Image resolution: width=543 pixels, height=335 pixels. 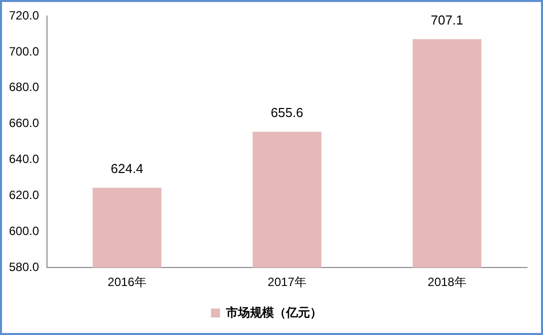 What do you see at coordinates (24, 195) in the screenshot?
I see `y-tick-label: 620.0` at bounding box center [24, 195].